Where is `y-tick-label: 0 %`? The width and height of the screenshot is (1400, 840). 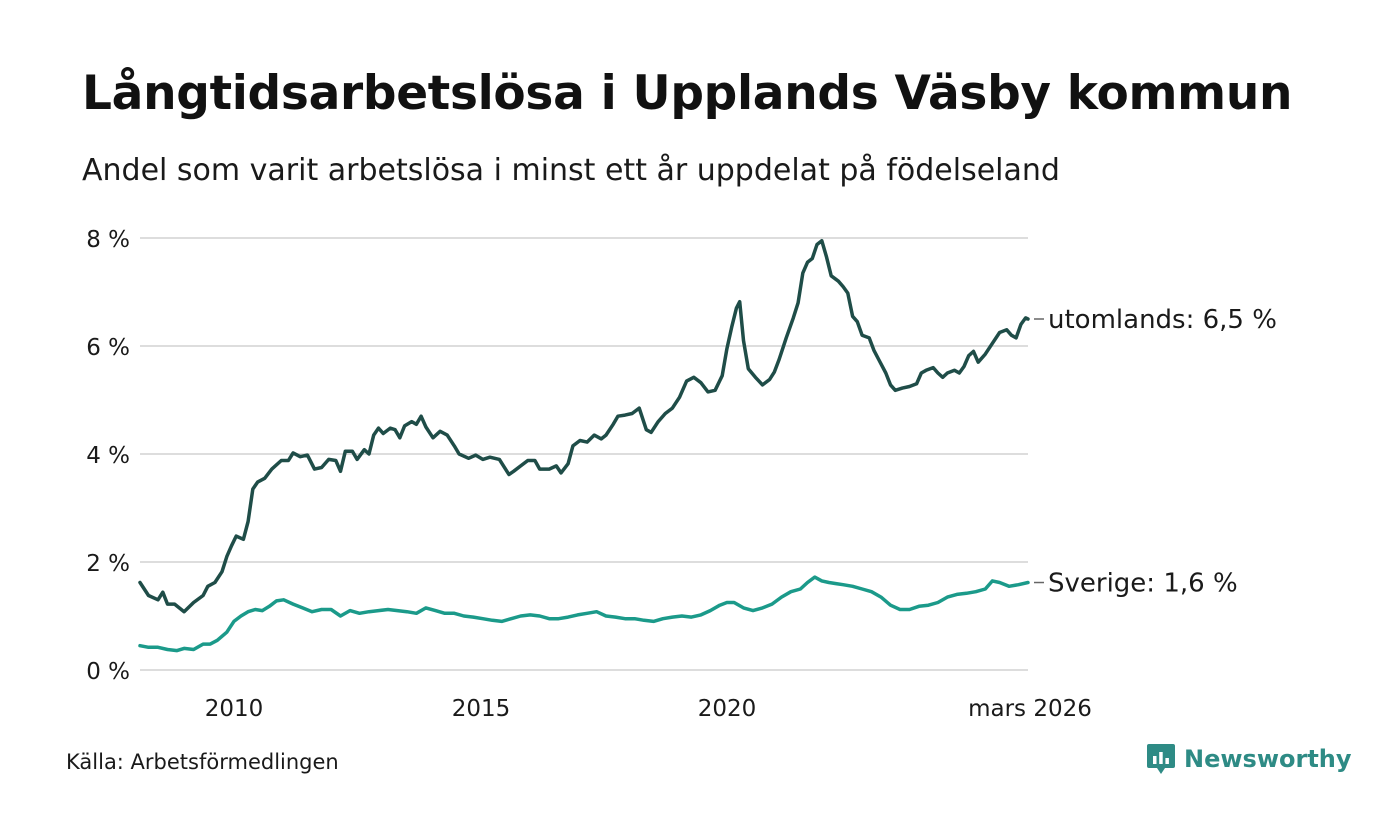 y-tick-label: 0 % is located at coordinates (108, 672).